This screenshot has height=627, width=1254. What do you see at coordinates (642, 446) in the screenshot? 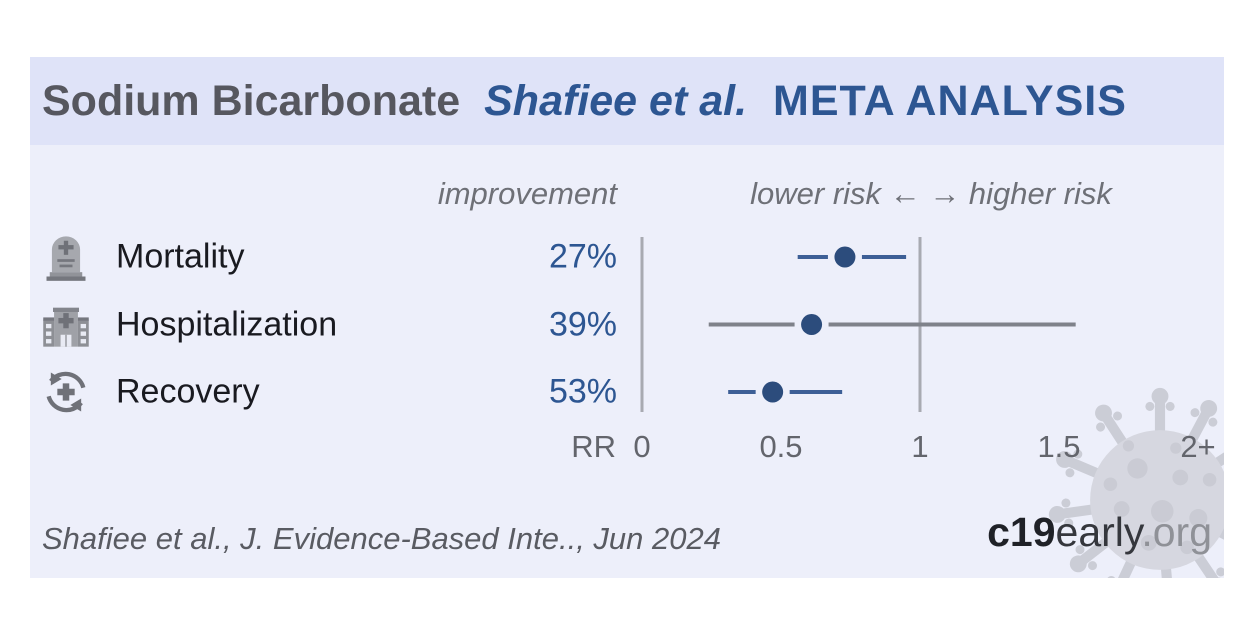
I see `axis-tick-0: 0` at bounding box center [642, 446].